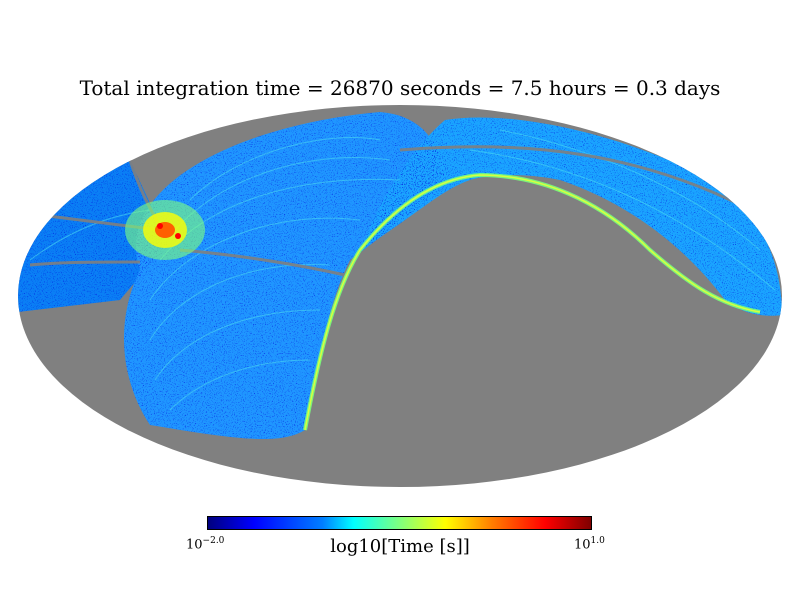 The image size is (800, 600). I want to click on colorbar-label: log10[Time [s]], so click(400, 546).